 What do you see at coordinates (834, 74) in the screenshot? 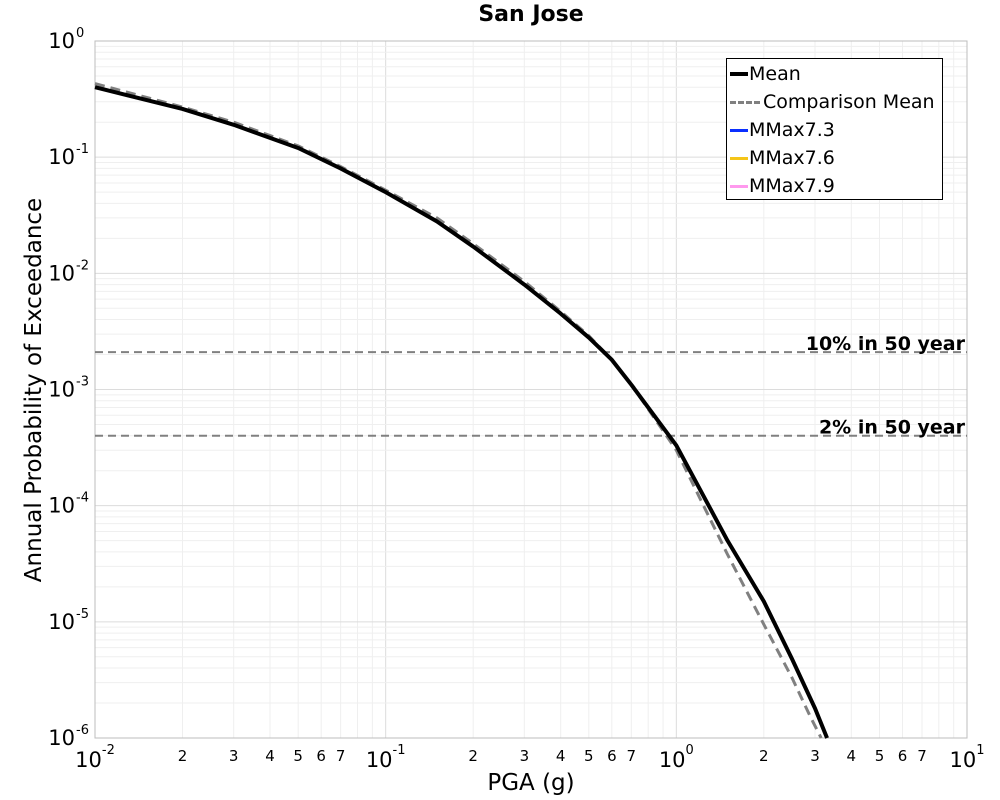
I see `legend-item-mean: Mean` at bounding box center [834, 74].